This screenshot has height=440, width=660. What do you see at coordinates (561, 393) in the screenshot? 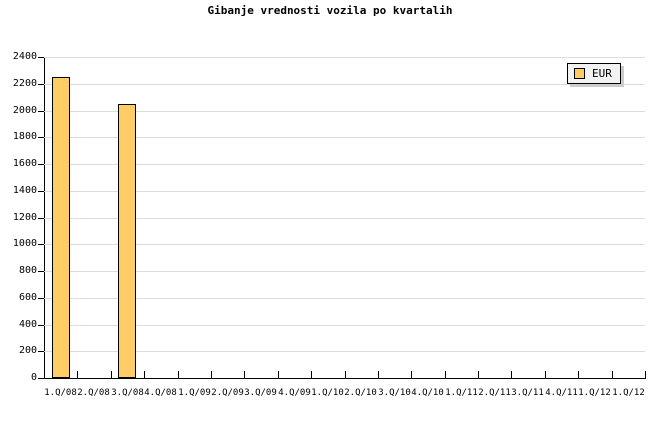
I see `x-axis-tick-label: 4.Q/11` at bounding box center [561, 393].